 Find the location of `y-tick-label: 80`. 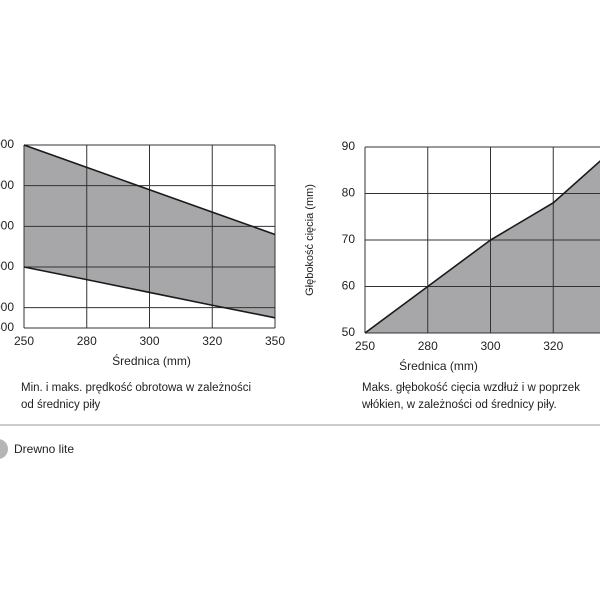

y-tick-label: 80 is located at coordinates (349, 193).